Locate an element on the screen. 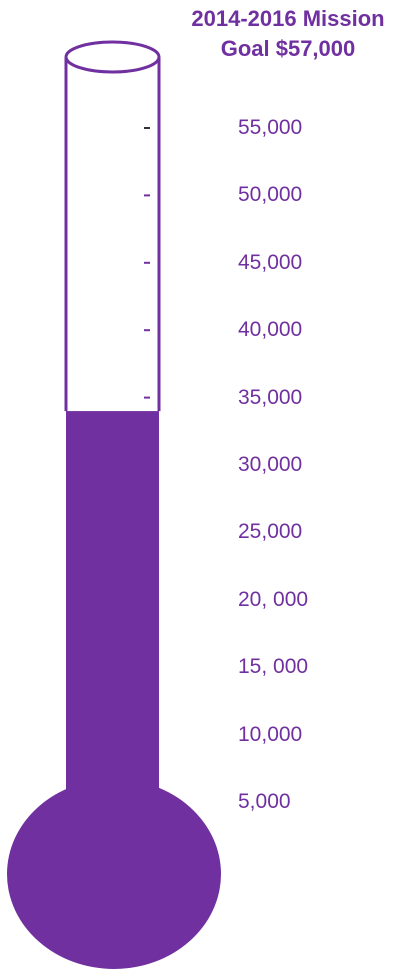 This screenshot has height=970, width=408. scale-label: 35,000 is located at coordinates (270, 397).